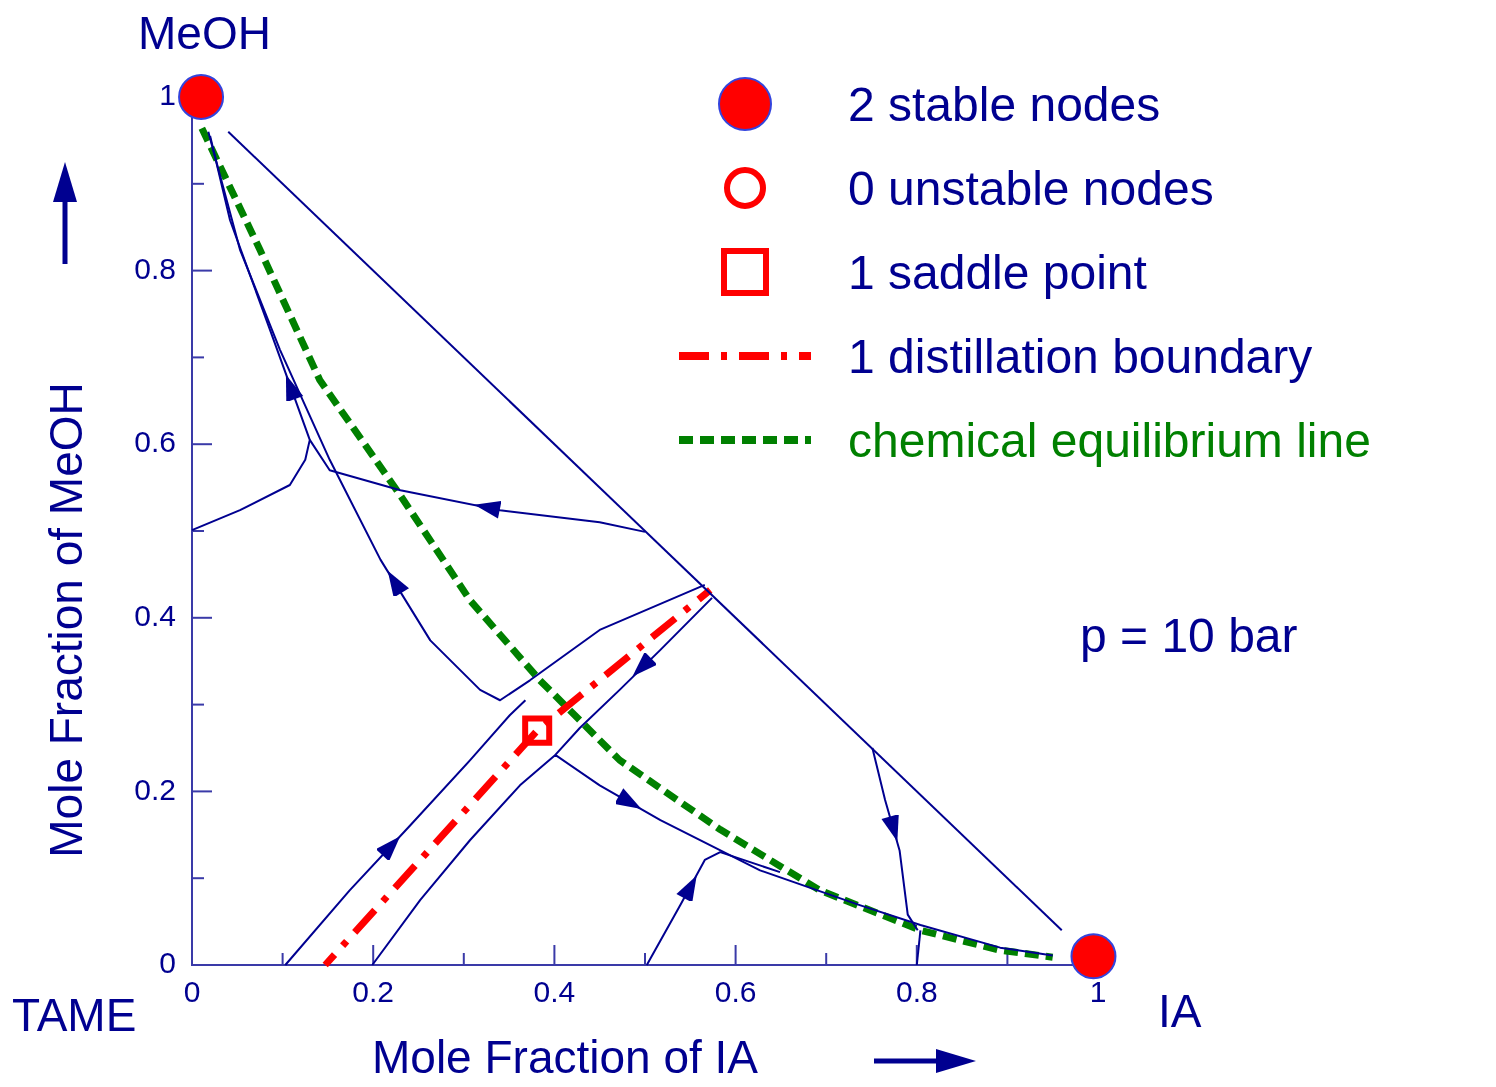  What do you see at coordinates (74, 1015) in the screenshot?
I see `text: TAME` at bounding box center [74, 1015].